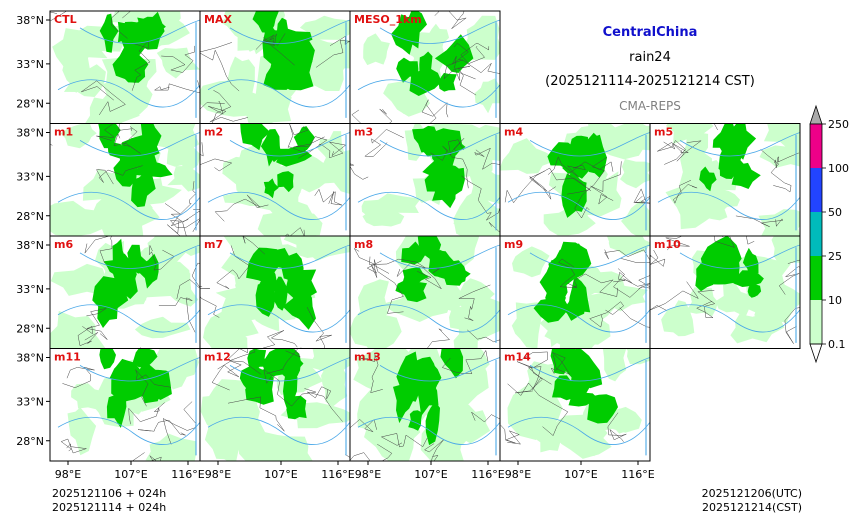  Describe the element at coordinates (109, 493) in the screenshot. I see `init-time-utc: 2025121106 + 024h` at that location.